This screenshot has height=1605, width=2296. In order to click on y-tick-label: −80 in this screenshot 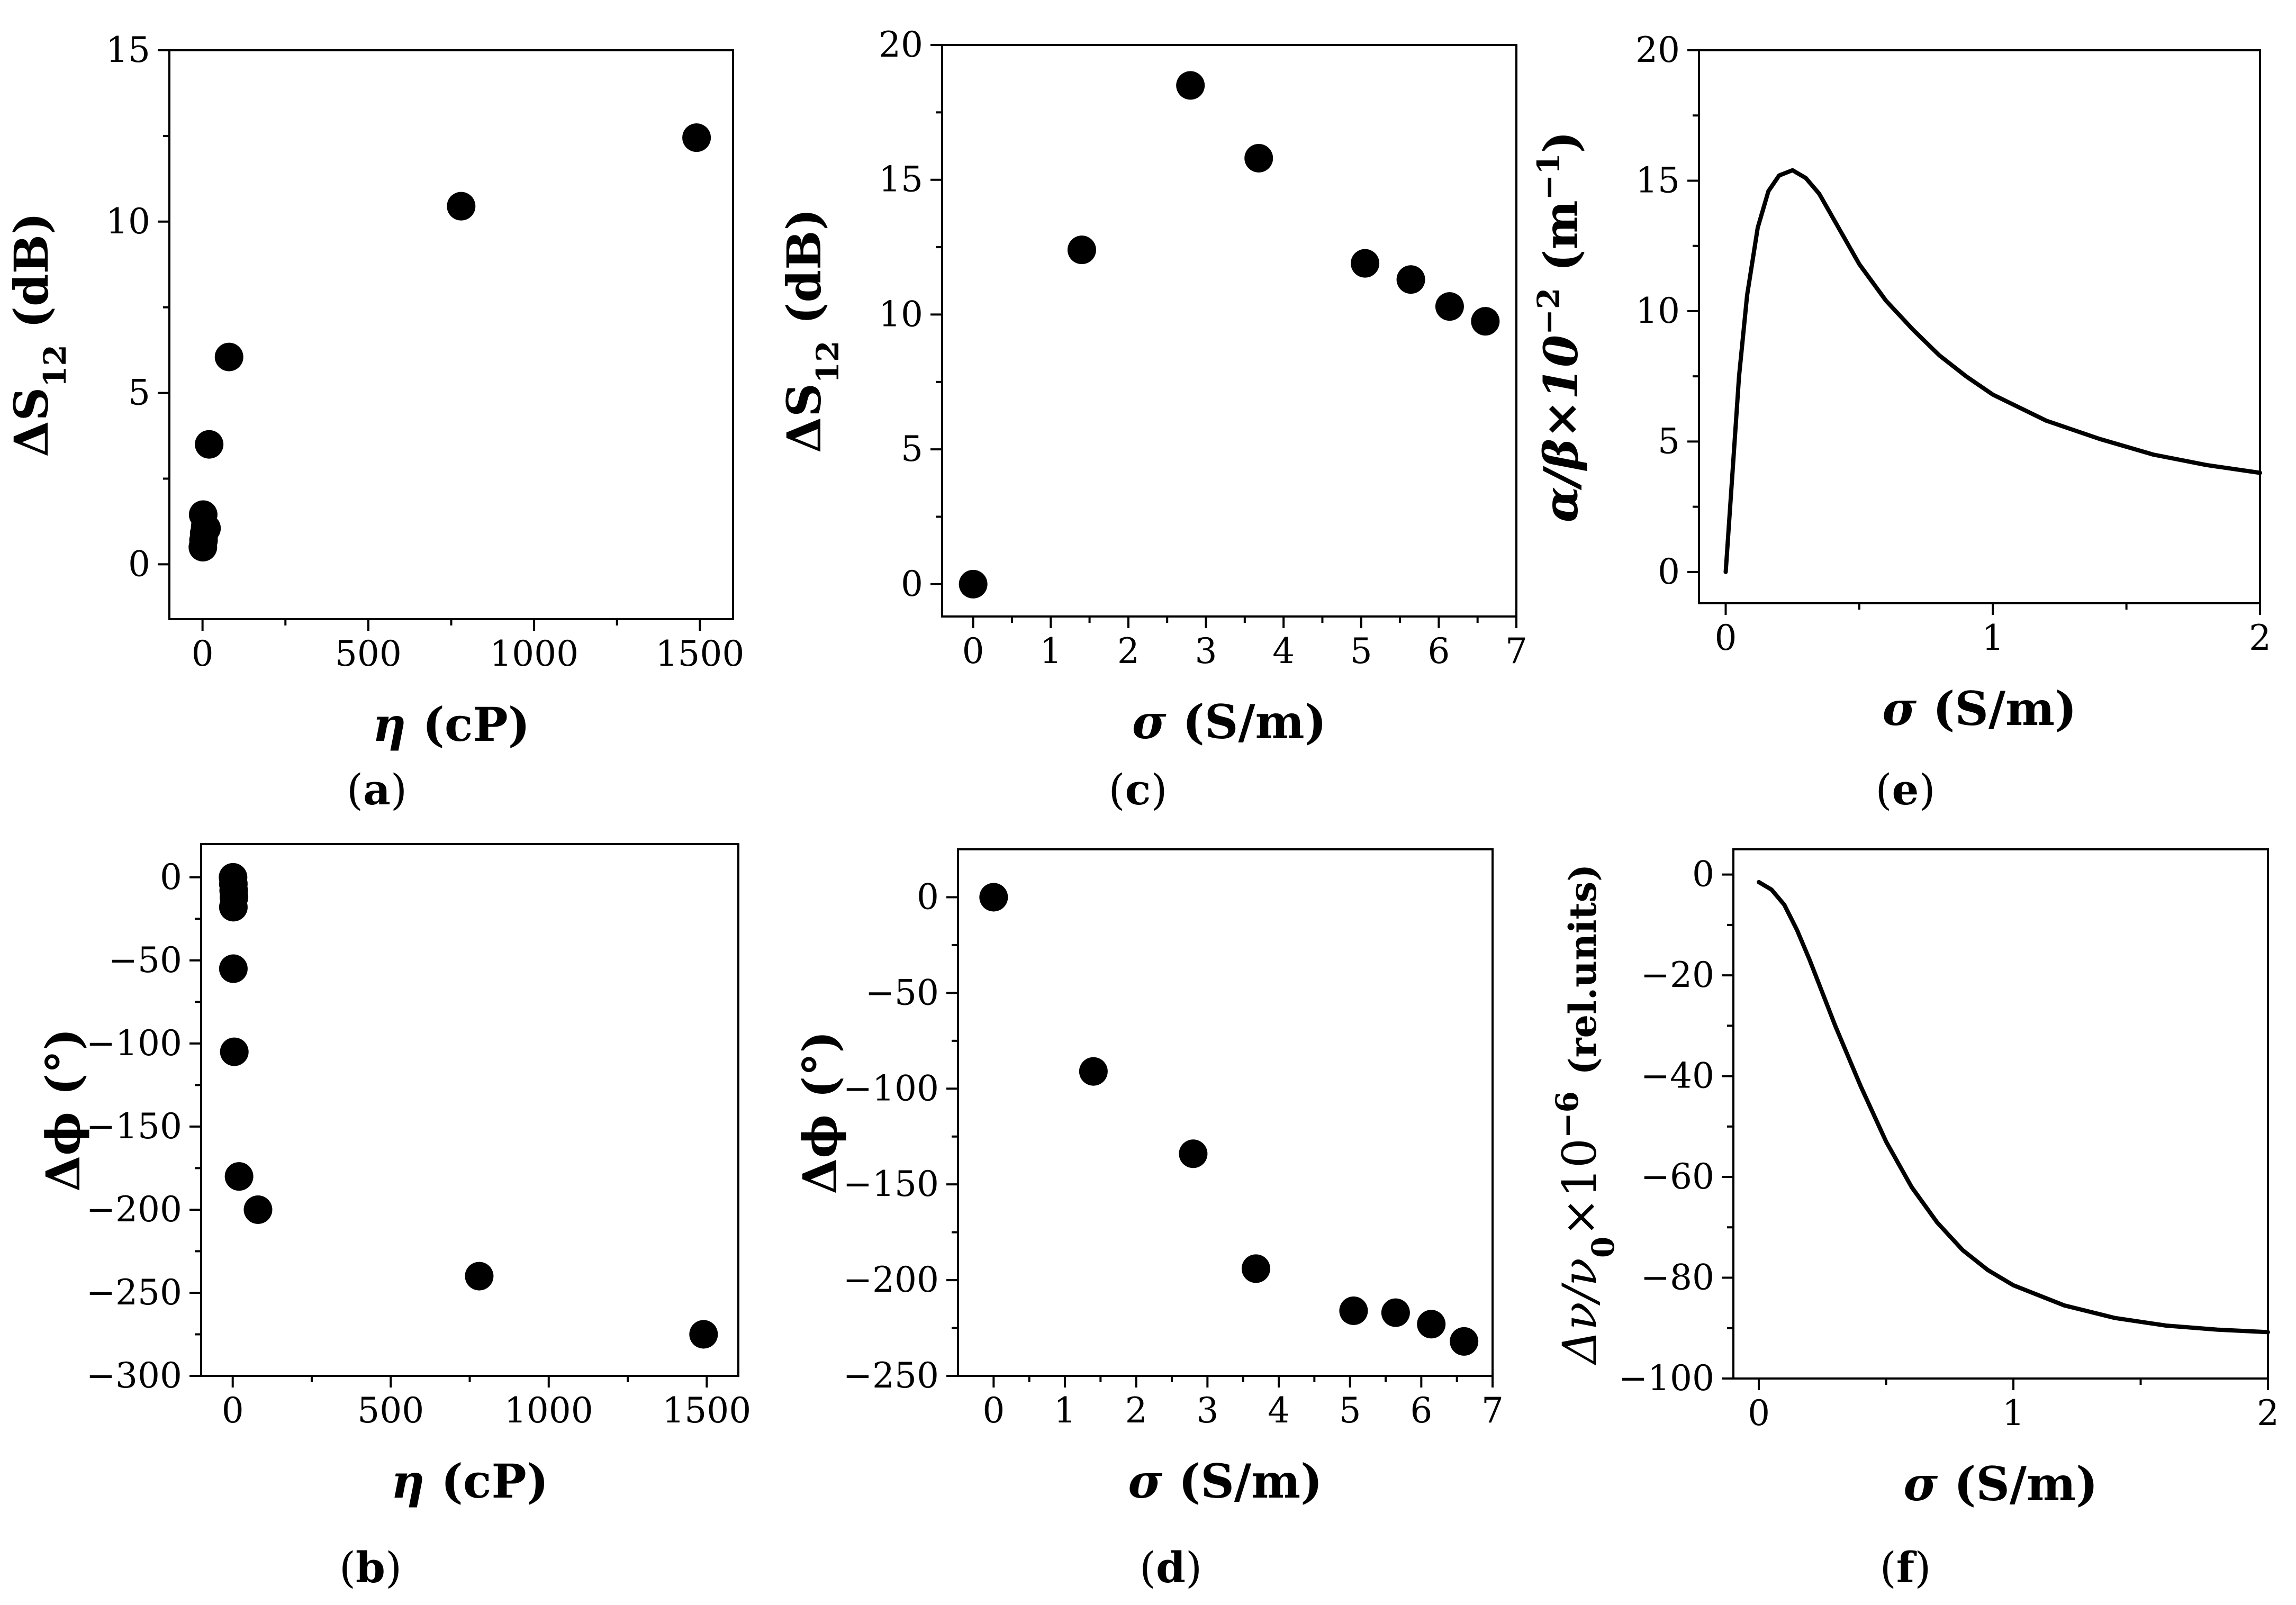, I will do `click(1677, 1278)`.